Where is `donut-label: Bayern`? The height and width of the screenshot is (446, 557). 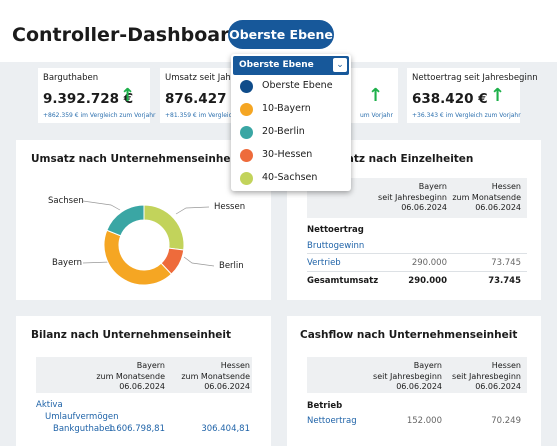
donut-label: Bayern is located at coordinates (67, 263).